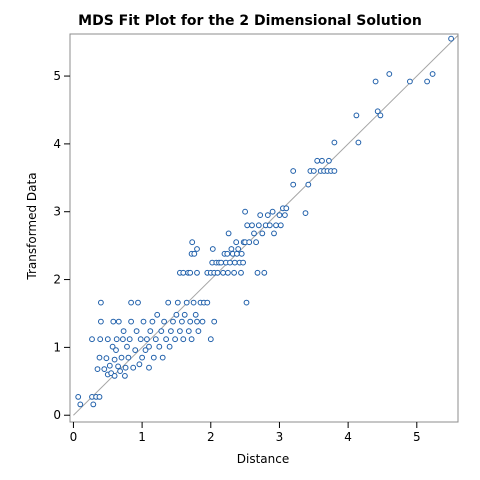  Describe the element at coordinates (57, 280) in the screenshot. I see `y-tick-label: 2` at that location.